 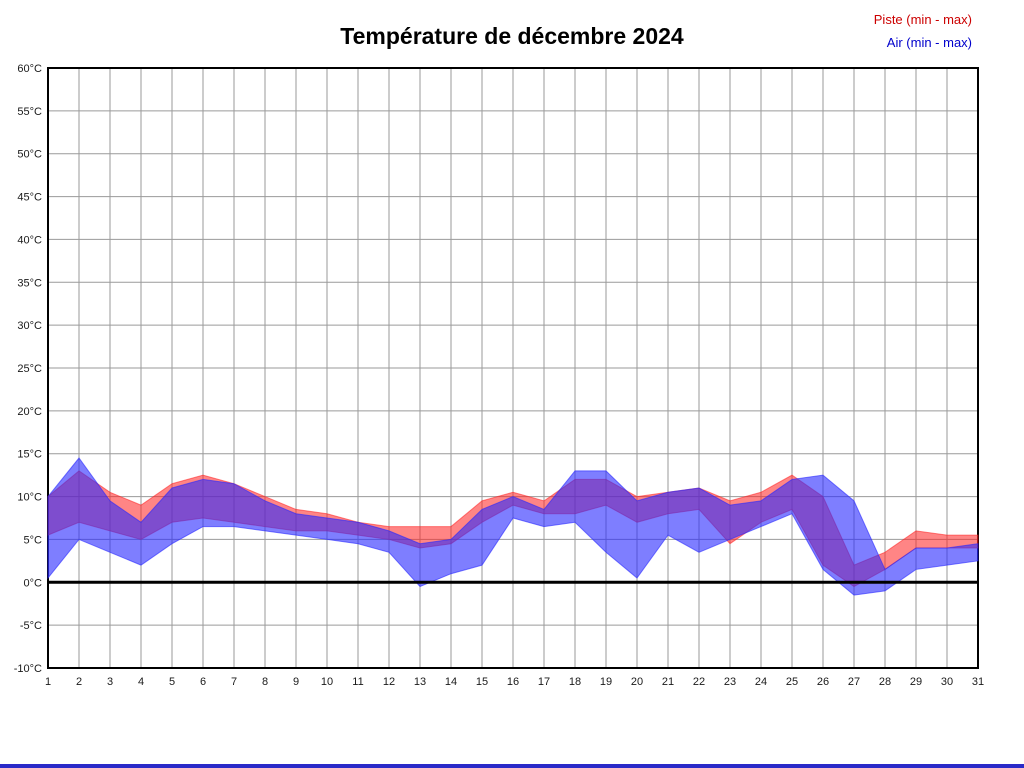 I want to click on x-tick-label: 5, so click(x=172, y=682).